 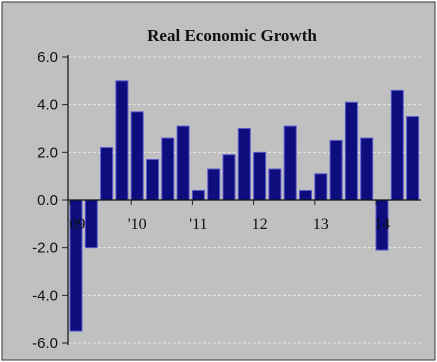 What do you see at coordinates (198, 224) in the screenshot?
I see `x-tick-label: '11` at bounding box center [198, 224].